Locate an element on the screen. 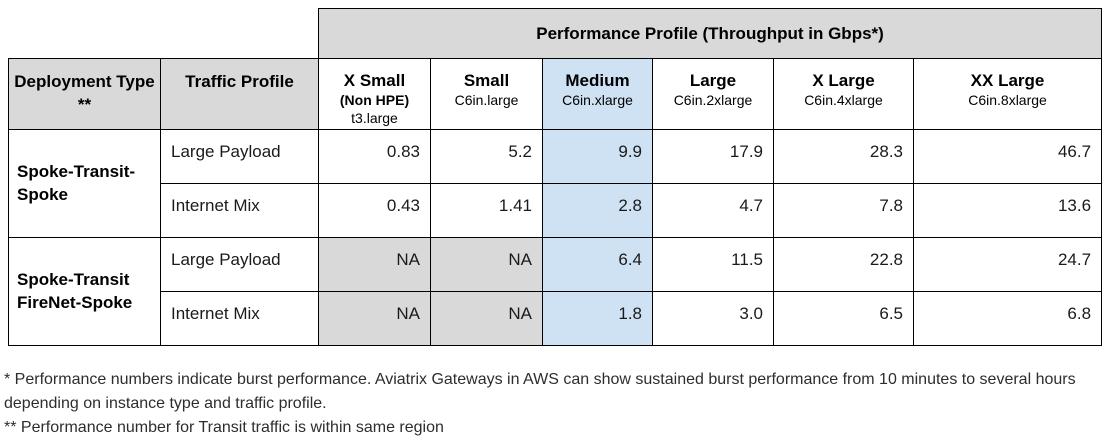  size-name: XX Large is located at coordinates (1007, 80).